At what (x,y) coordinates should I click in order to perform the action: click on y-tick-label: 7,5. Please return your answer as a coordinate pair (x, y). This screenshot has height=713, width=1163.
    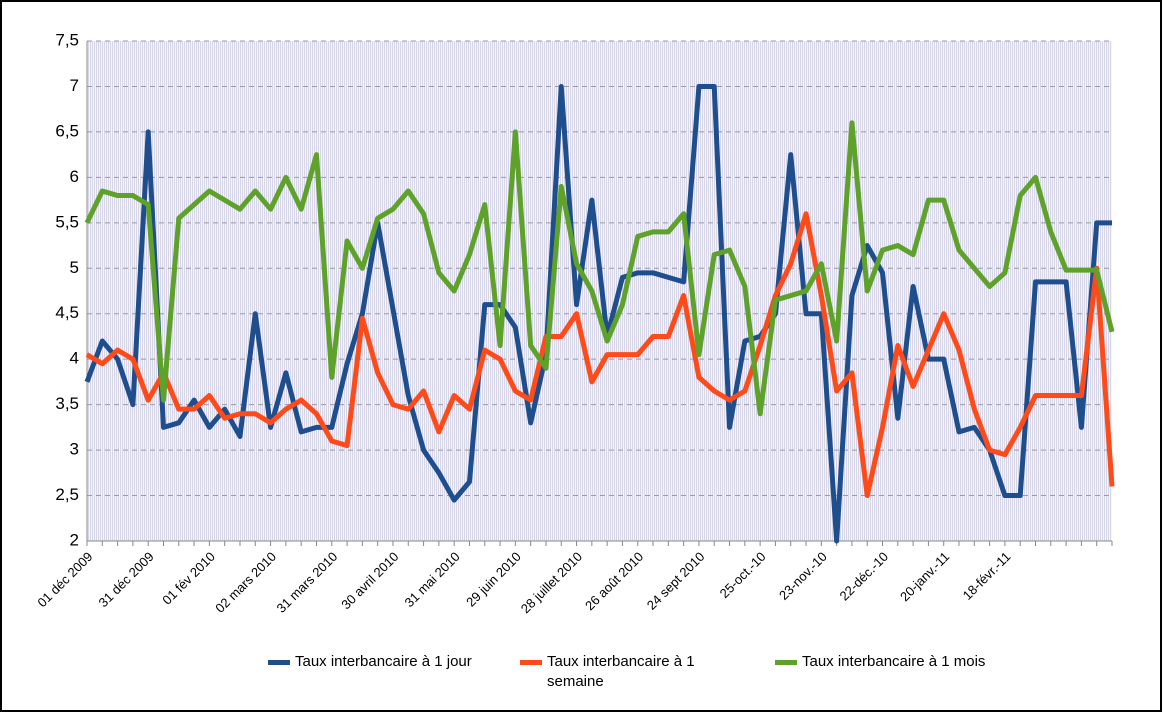
    Looking at the image, I should click on (67, 39).